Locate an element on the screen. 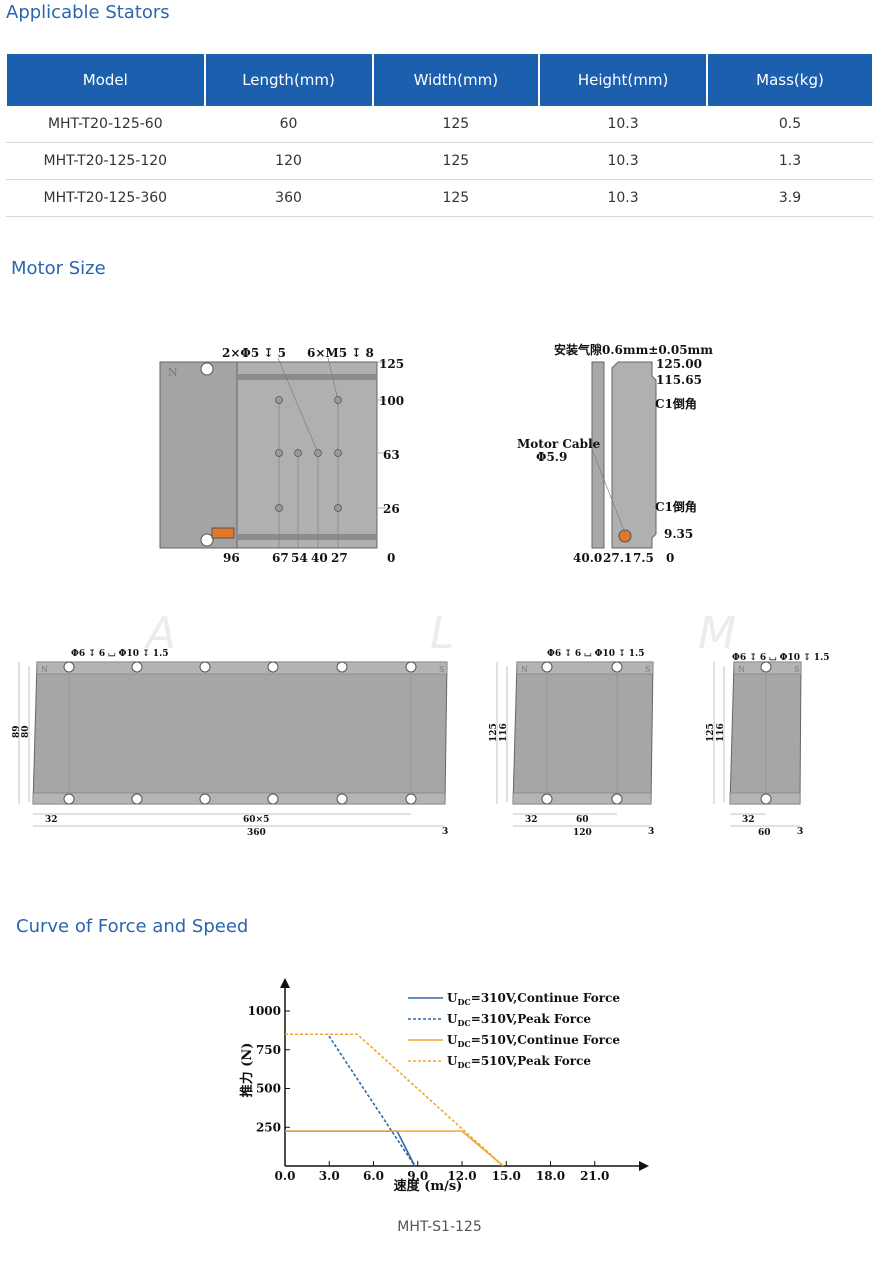 The width and height of the screenshot is (879, 1267). curve-section-title: Curve of Force and Speed is located at coordinates (132, 926).